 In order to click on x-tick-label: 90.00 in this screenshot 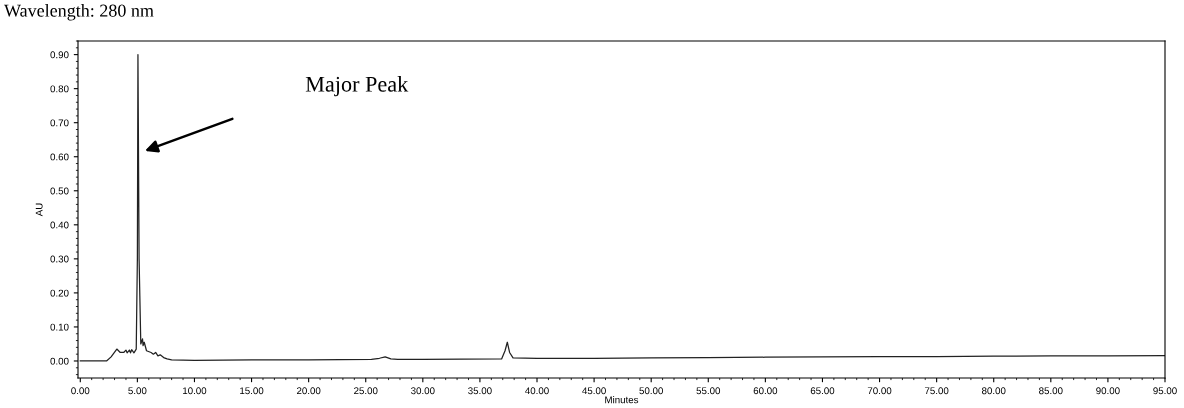, I will do `click(1108, 391)`.